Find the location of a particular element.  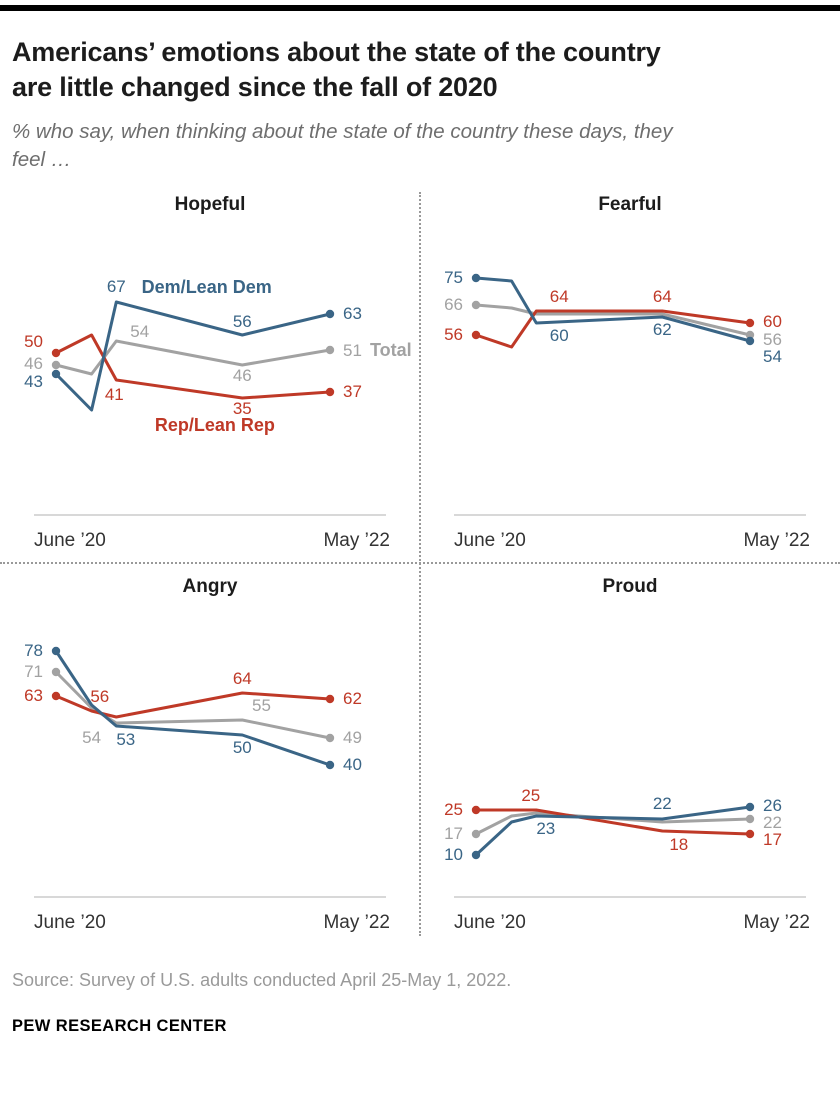

value-label: 40 is located at coordinates (352, 764).